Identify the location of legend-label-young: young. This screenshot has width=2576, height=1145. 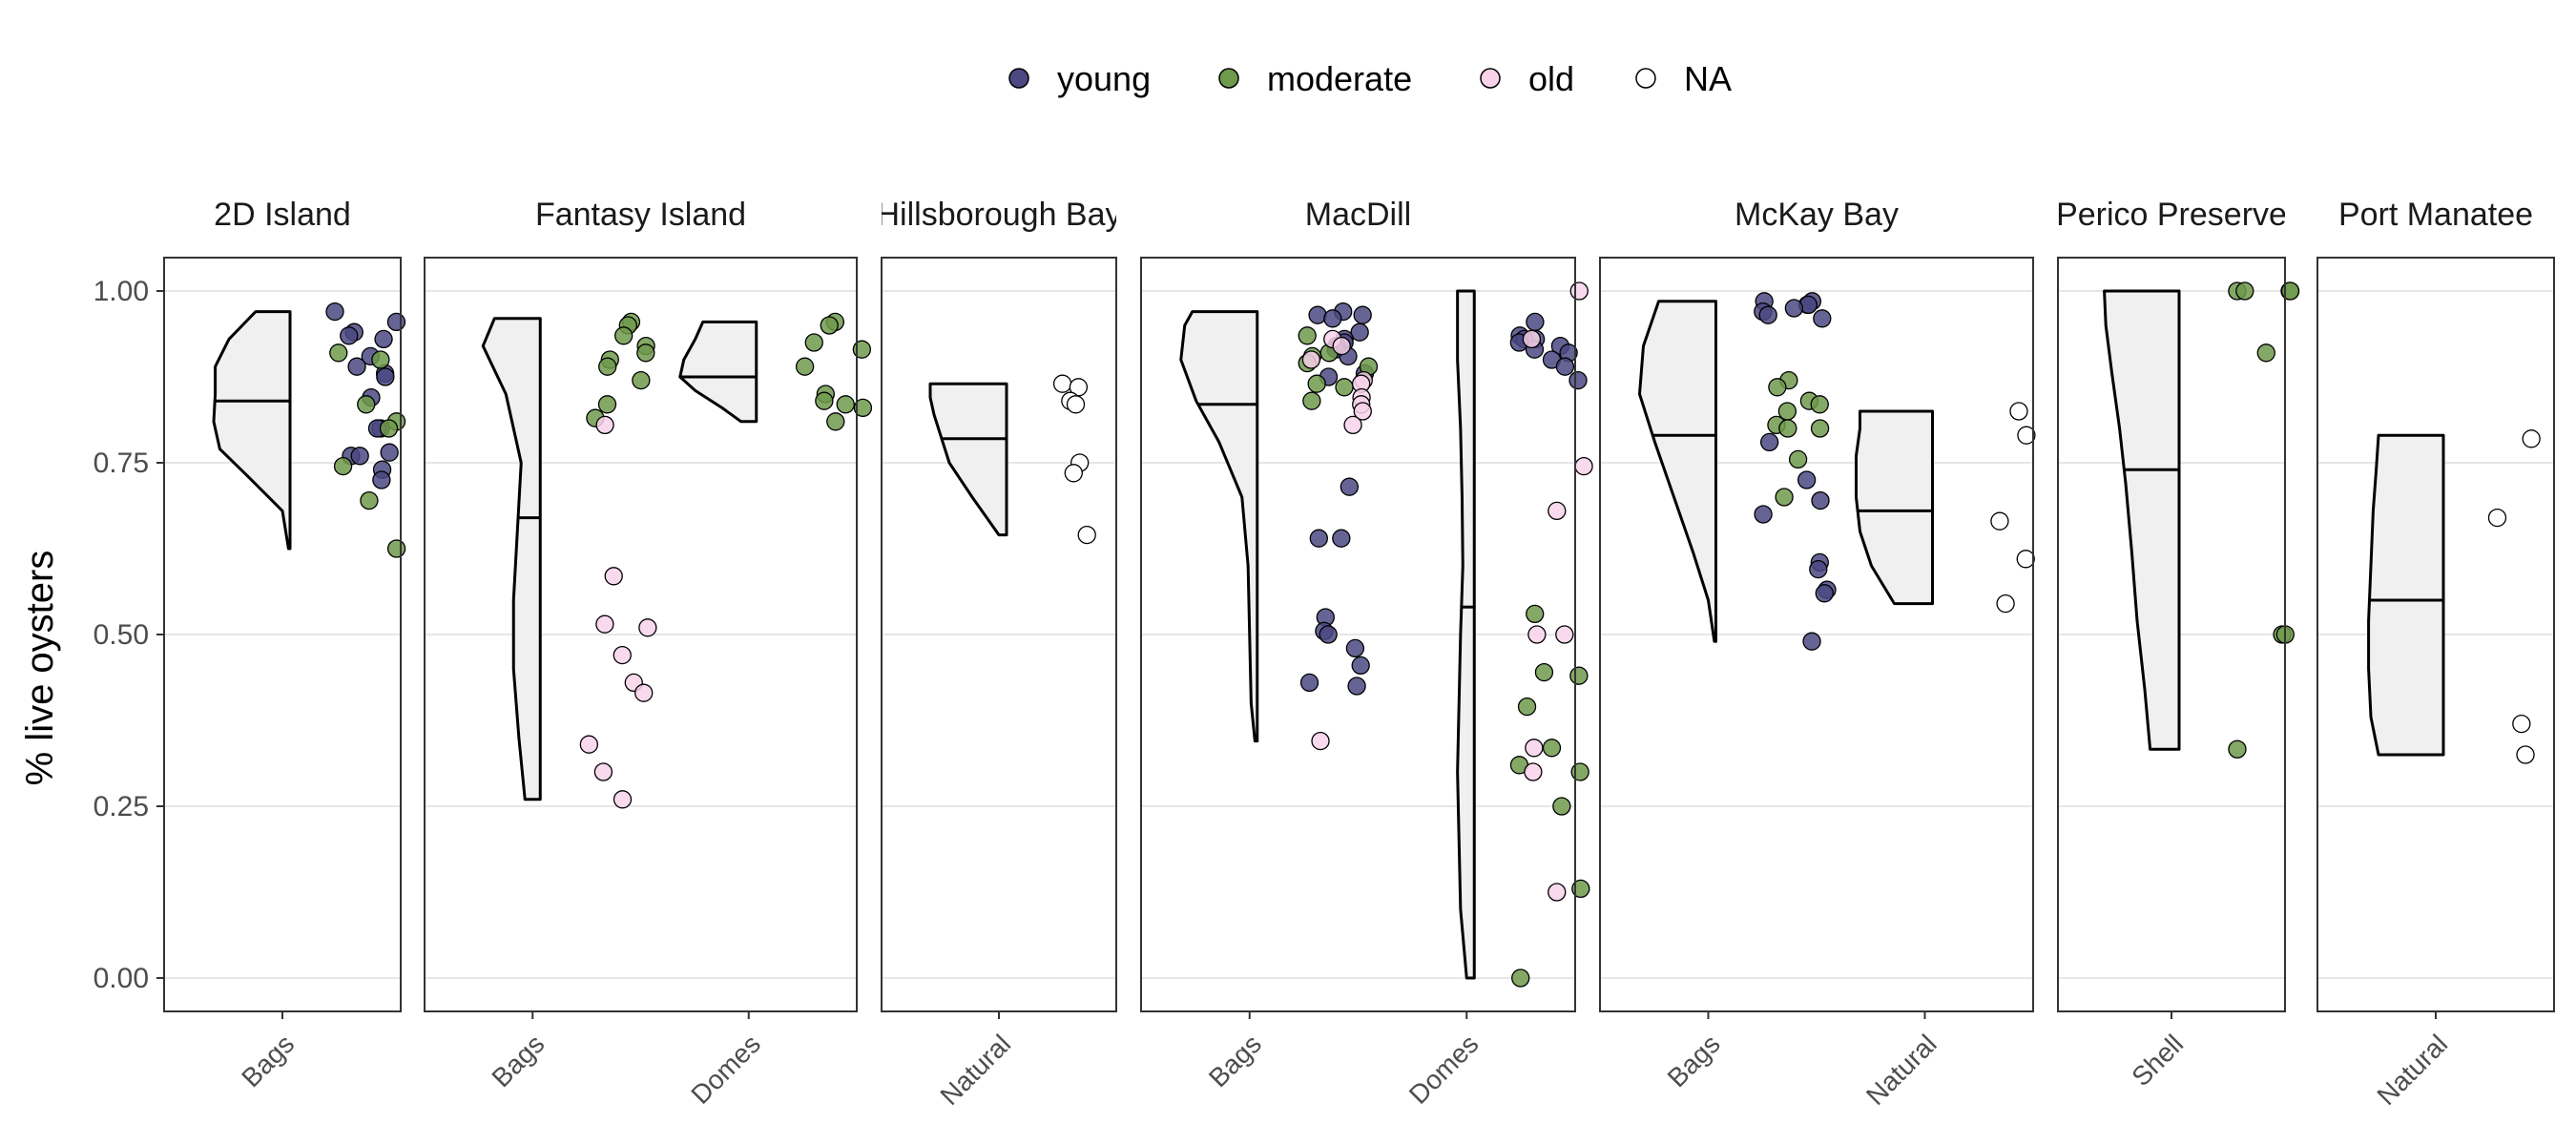
(1104, 79).